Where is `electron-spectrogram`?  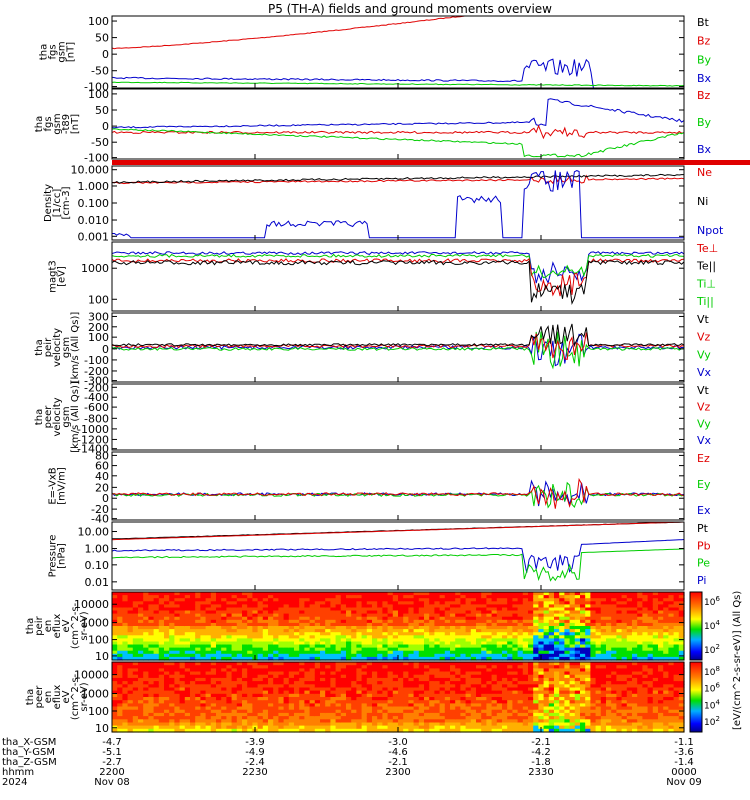 electron-spectrogram is located at coordinates (398, 697).